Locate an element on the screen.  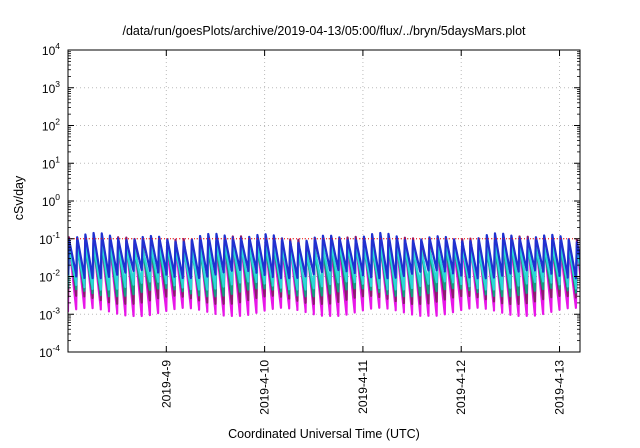
y-tick-label: 10⁻¹ is located at coordinates (49, 238).